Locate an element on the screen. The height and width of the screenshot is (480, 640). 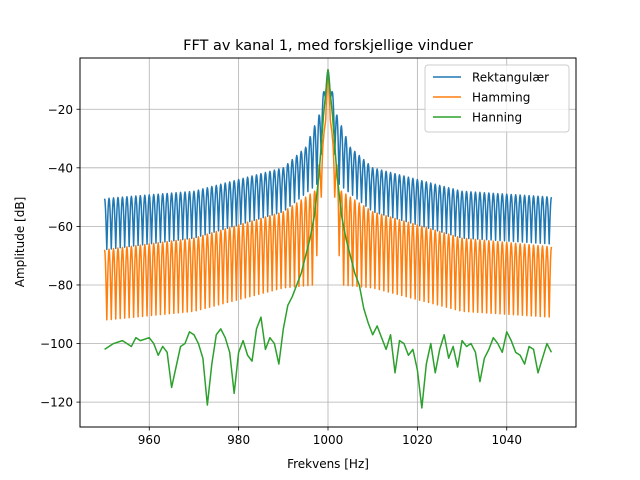
legend-box is located at coordinates (497, 98).